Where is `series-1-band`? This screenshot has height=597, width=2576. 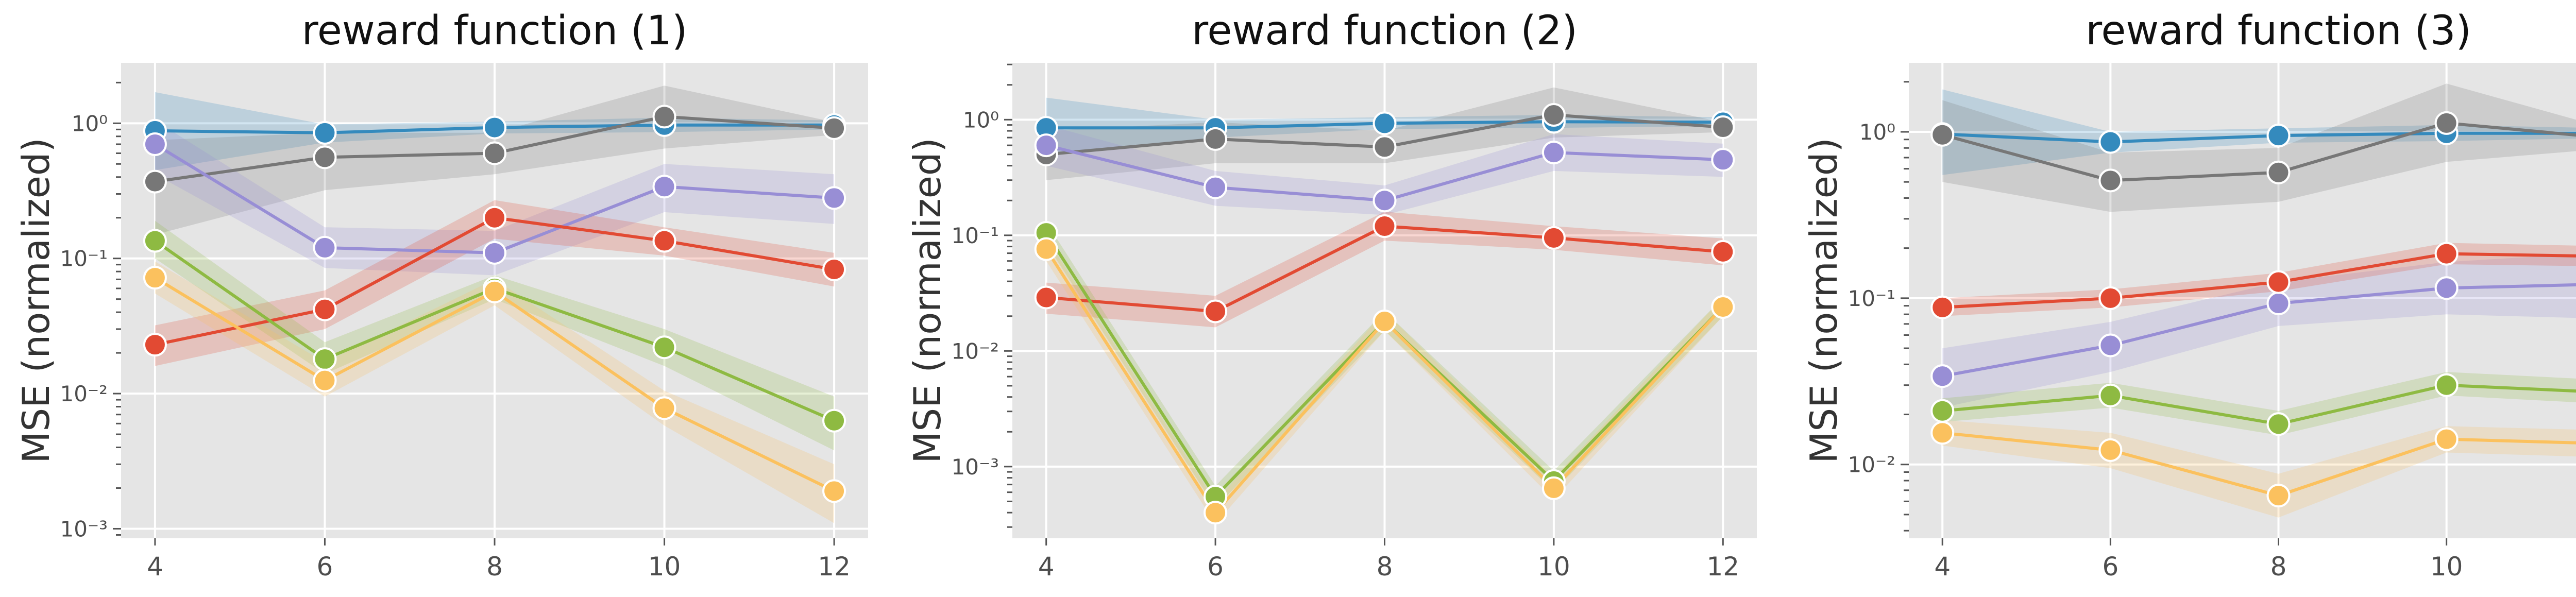
series-1-band is located at coordinates (2259, 132).